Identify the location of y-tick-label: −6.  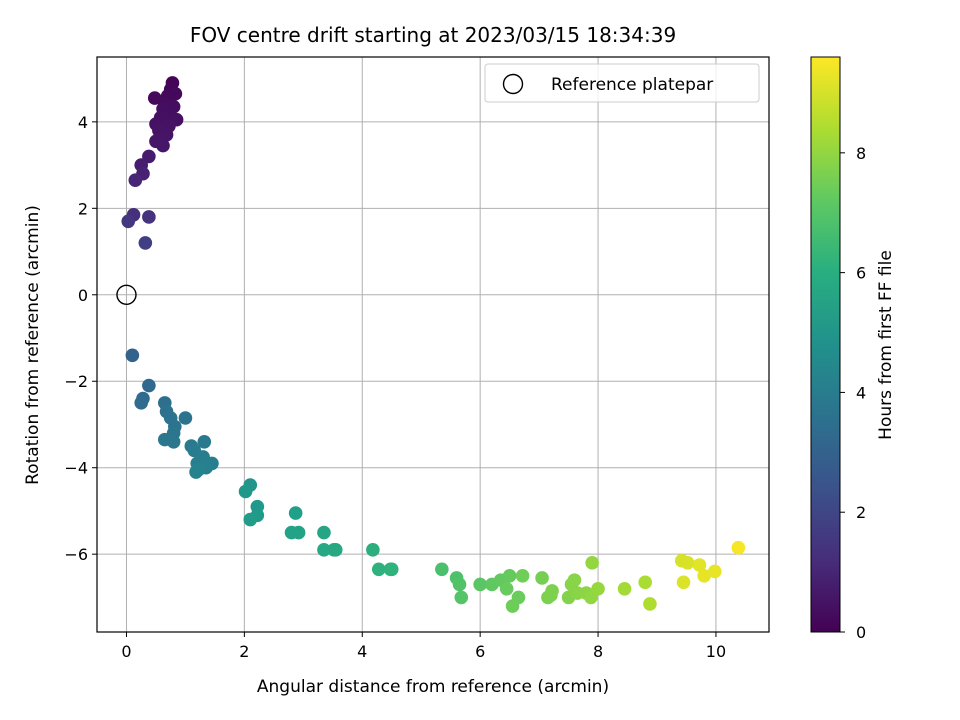
(76, 554).